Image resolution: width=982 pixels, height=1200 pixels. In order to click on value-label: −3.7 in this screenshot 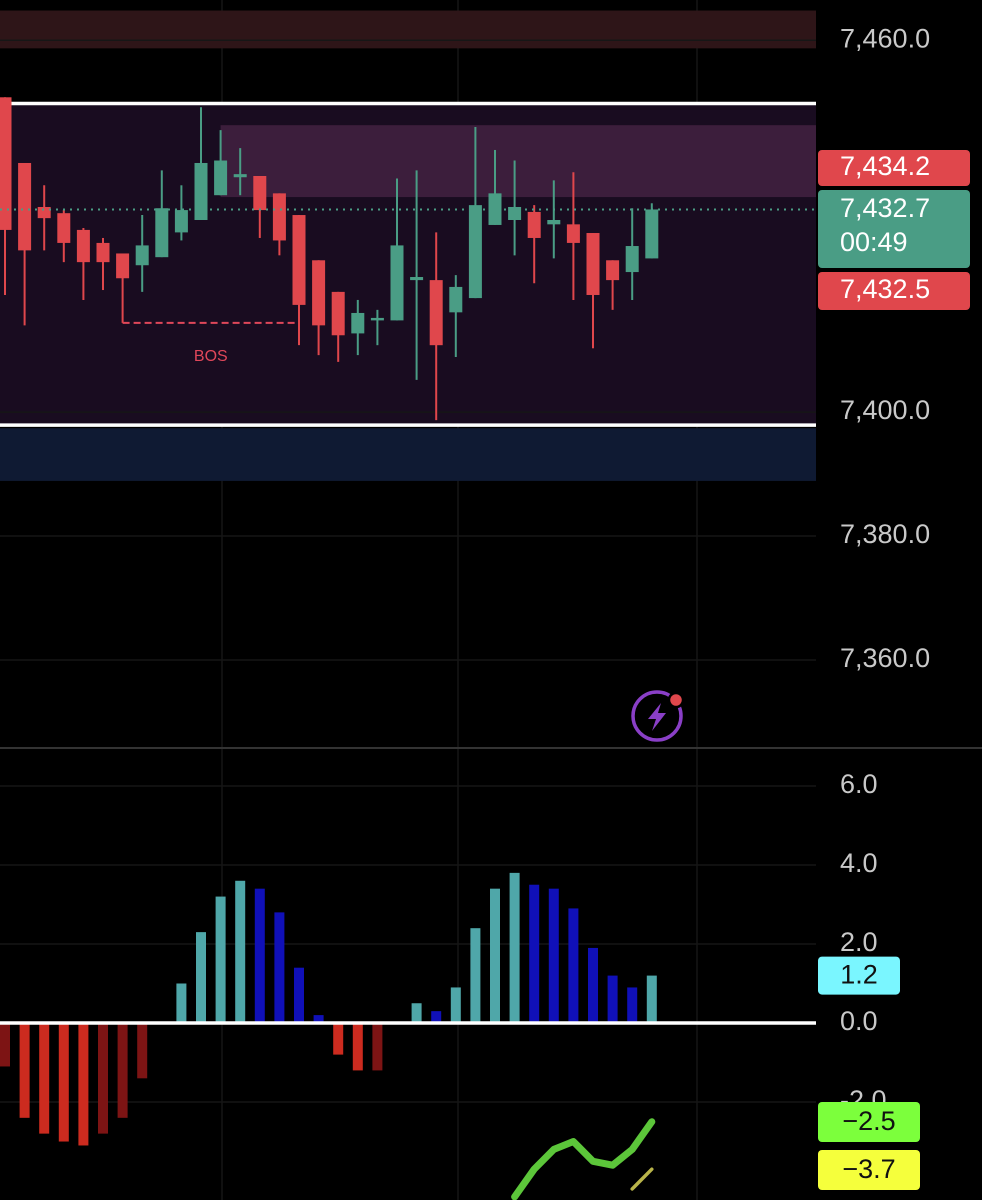, I will do `click(868, 1169)`.